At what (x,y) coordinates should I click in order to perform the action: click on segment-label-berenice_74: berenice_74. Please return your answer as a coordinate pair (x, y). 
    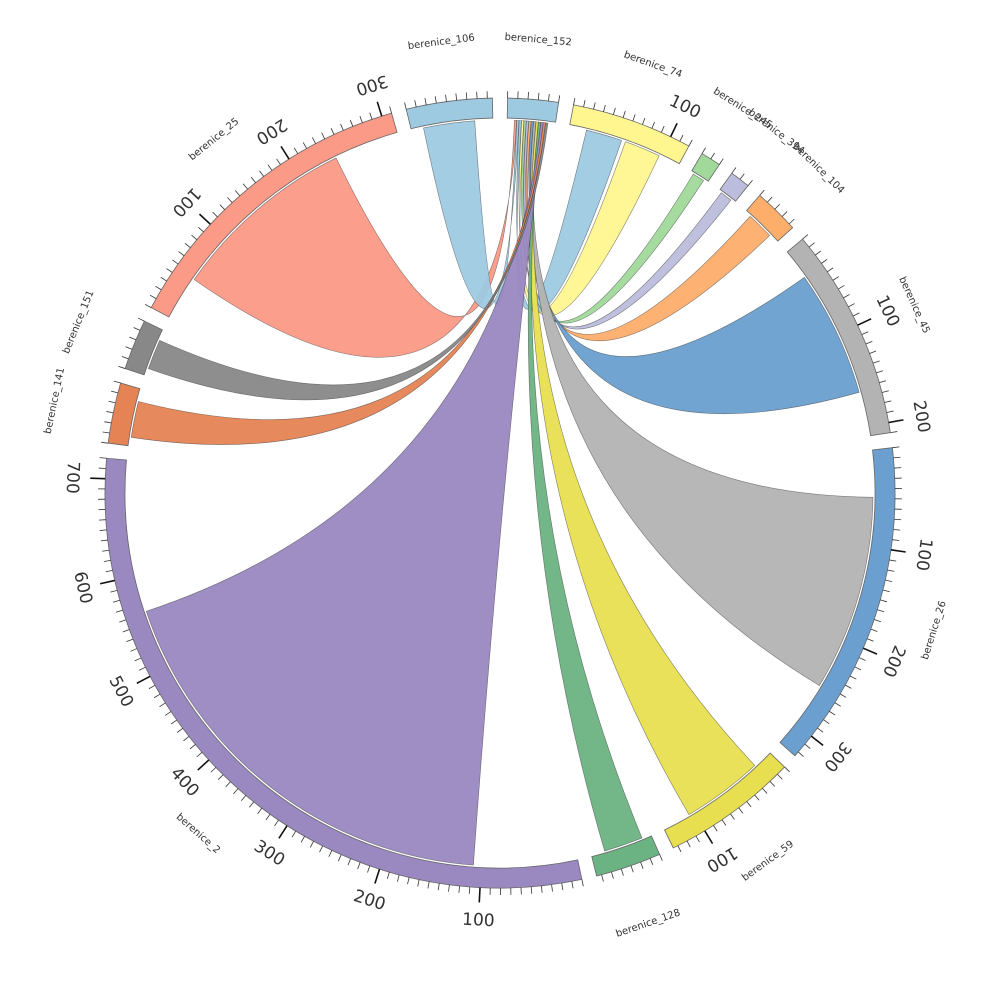
    Looking at the image, I should click on (652, 65).